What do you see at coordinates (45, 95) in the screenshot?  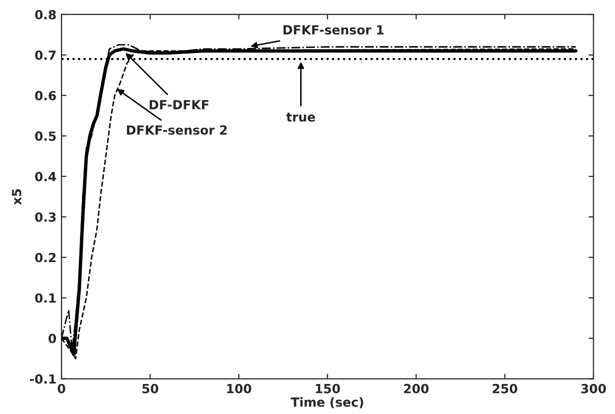 I see `y-tick-label: 0.6` at bounding box center [45, 95].